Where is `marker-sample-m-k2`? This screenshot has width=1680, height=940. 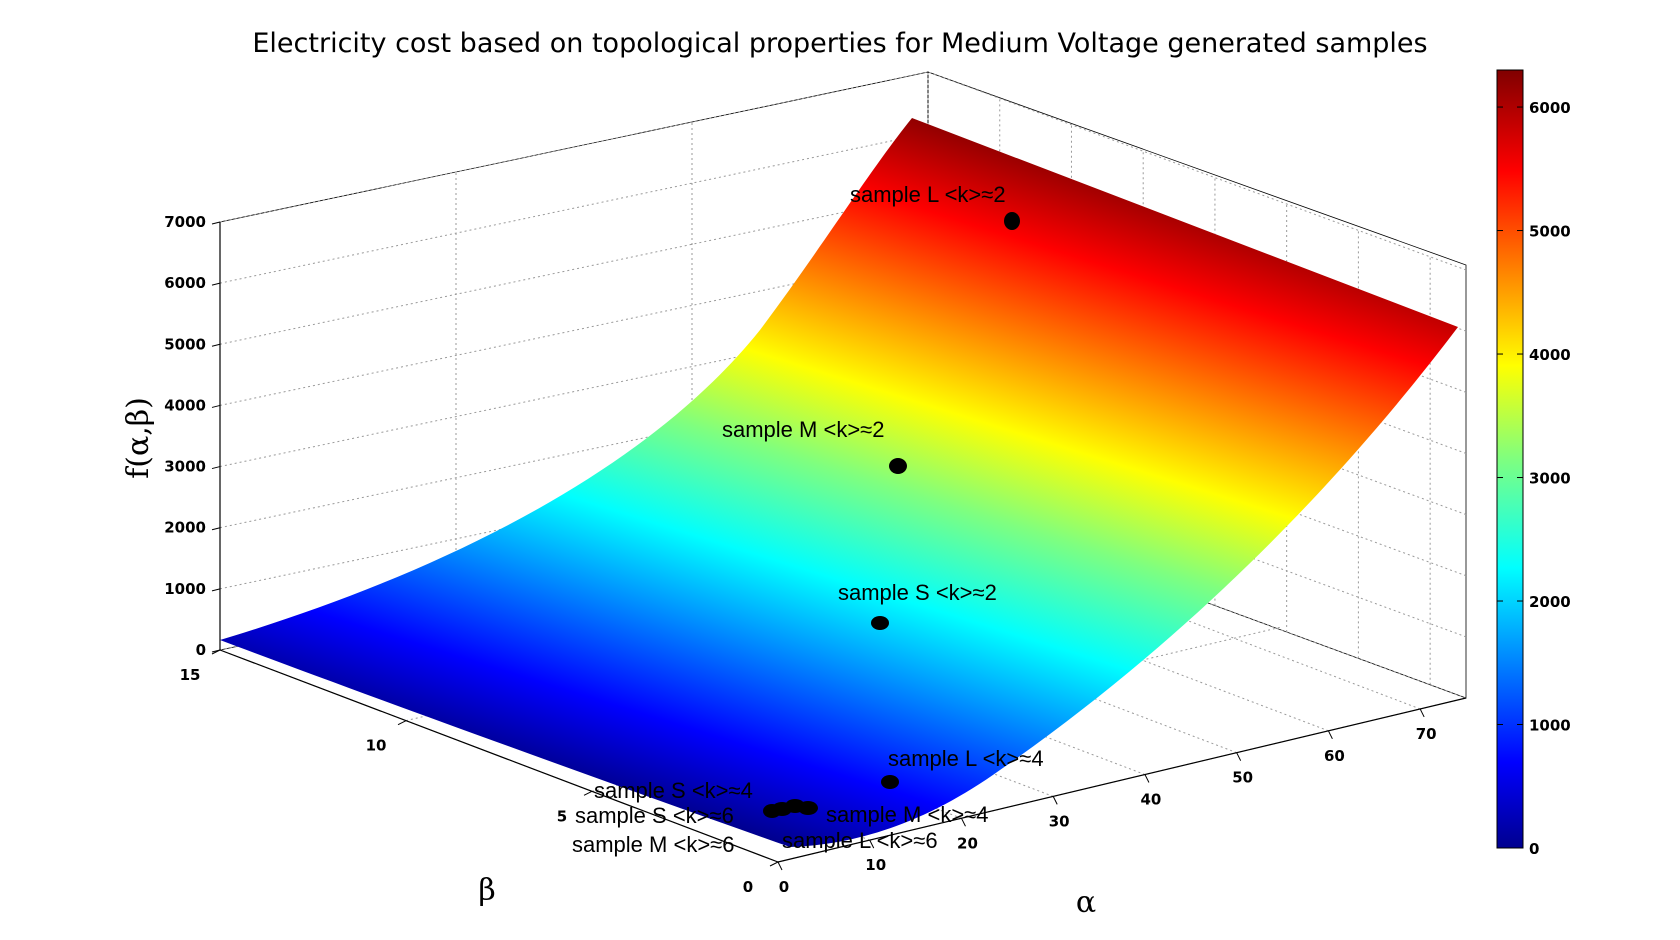 marker-sample-m-k2 is located at coordinates (898, 466).